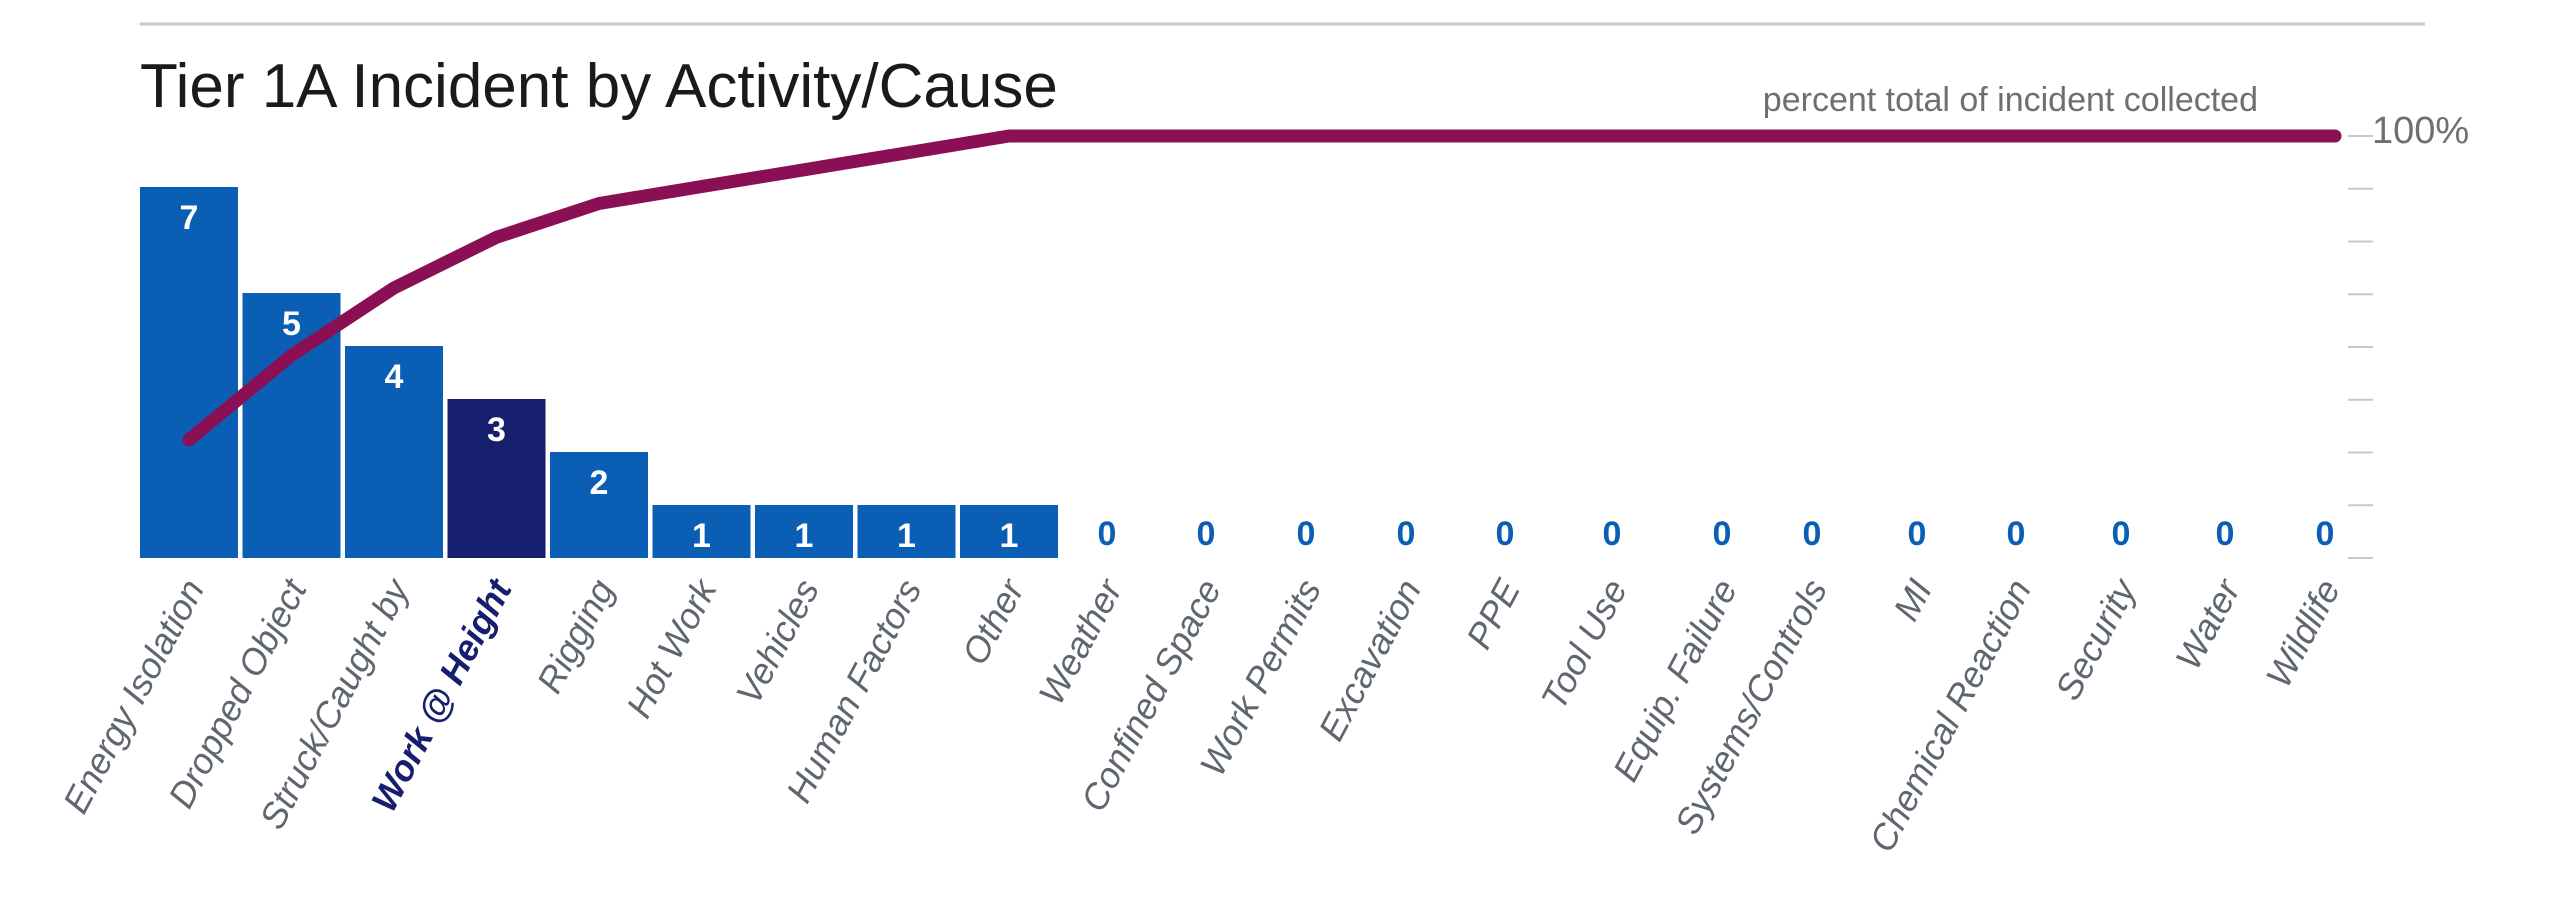  What do you see at coordinates (2208, 623) in the screenshot?
I see `category-label: Water` at bounding box center [2208, 623].